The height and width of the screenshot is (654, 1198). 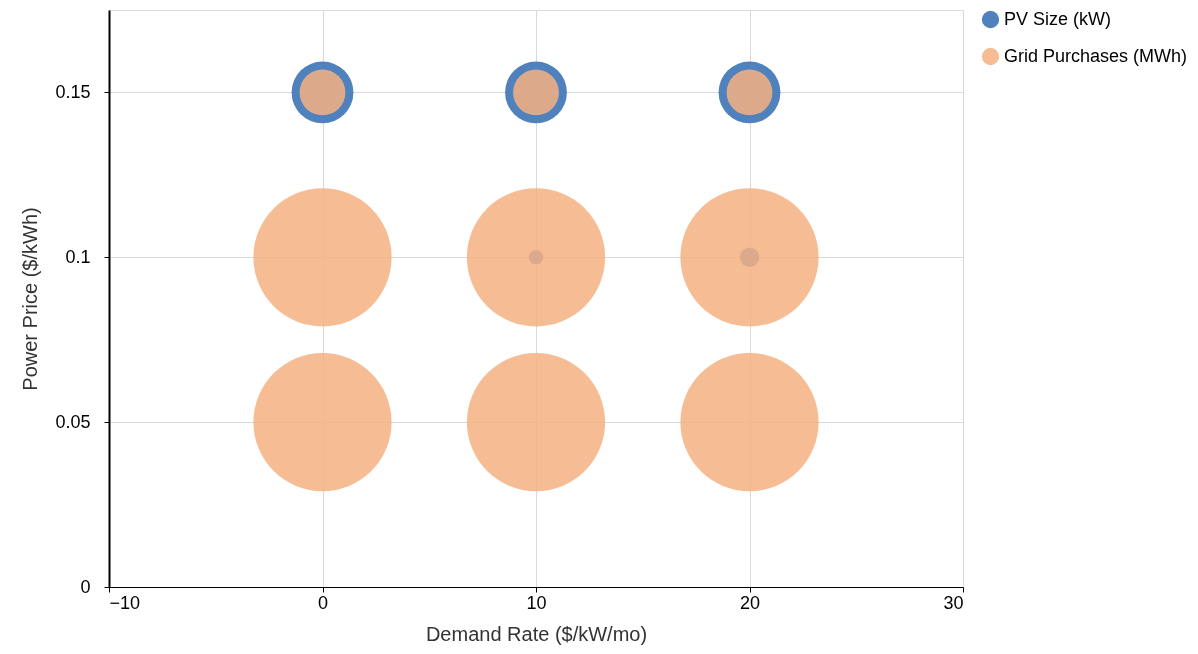 What do you see at coordinates (750, 602) in the screenshot?
I see `x-tick-label: 20` at bounding box center [750, 602].